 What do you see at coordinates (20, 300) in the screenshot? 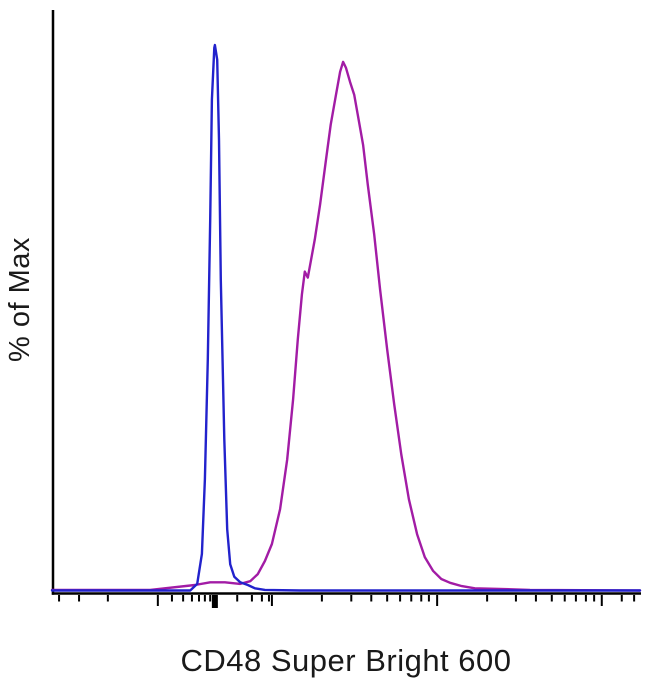
I see `y-axis-label: % of Max` at bounding box center [20, 300].